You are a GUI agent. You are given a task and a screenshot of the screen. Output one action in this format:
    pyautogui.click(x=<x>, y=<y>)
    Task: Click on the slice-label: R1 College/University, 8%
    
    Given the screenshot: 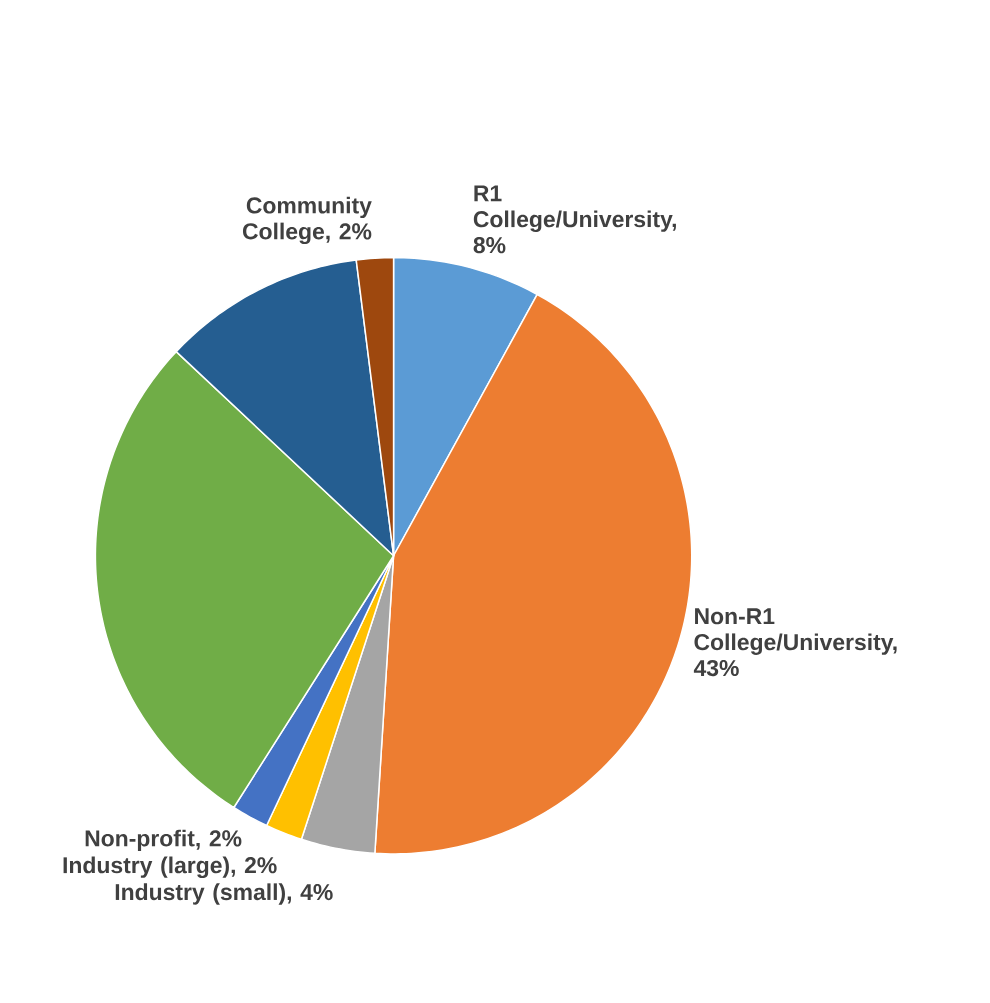 What is the action you would take?
    pyautogui.click(x=574, y=219)
    